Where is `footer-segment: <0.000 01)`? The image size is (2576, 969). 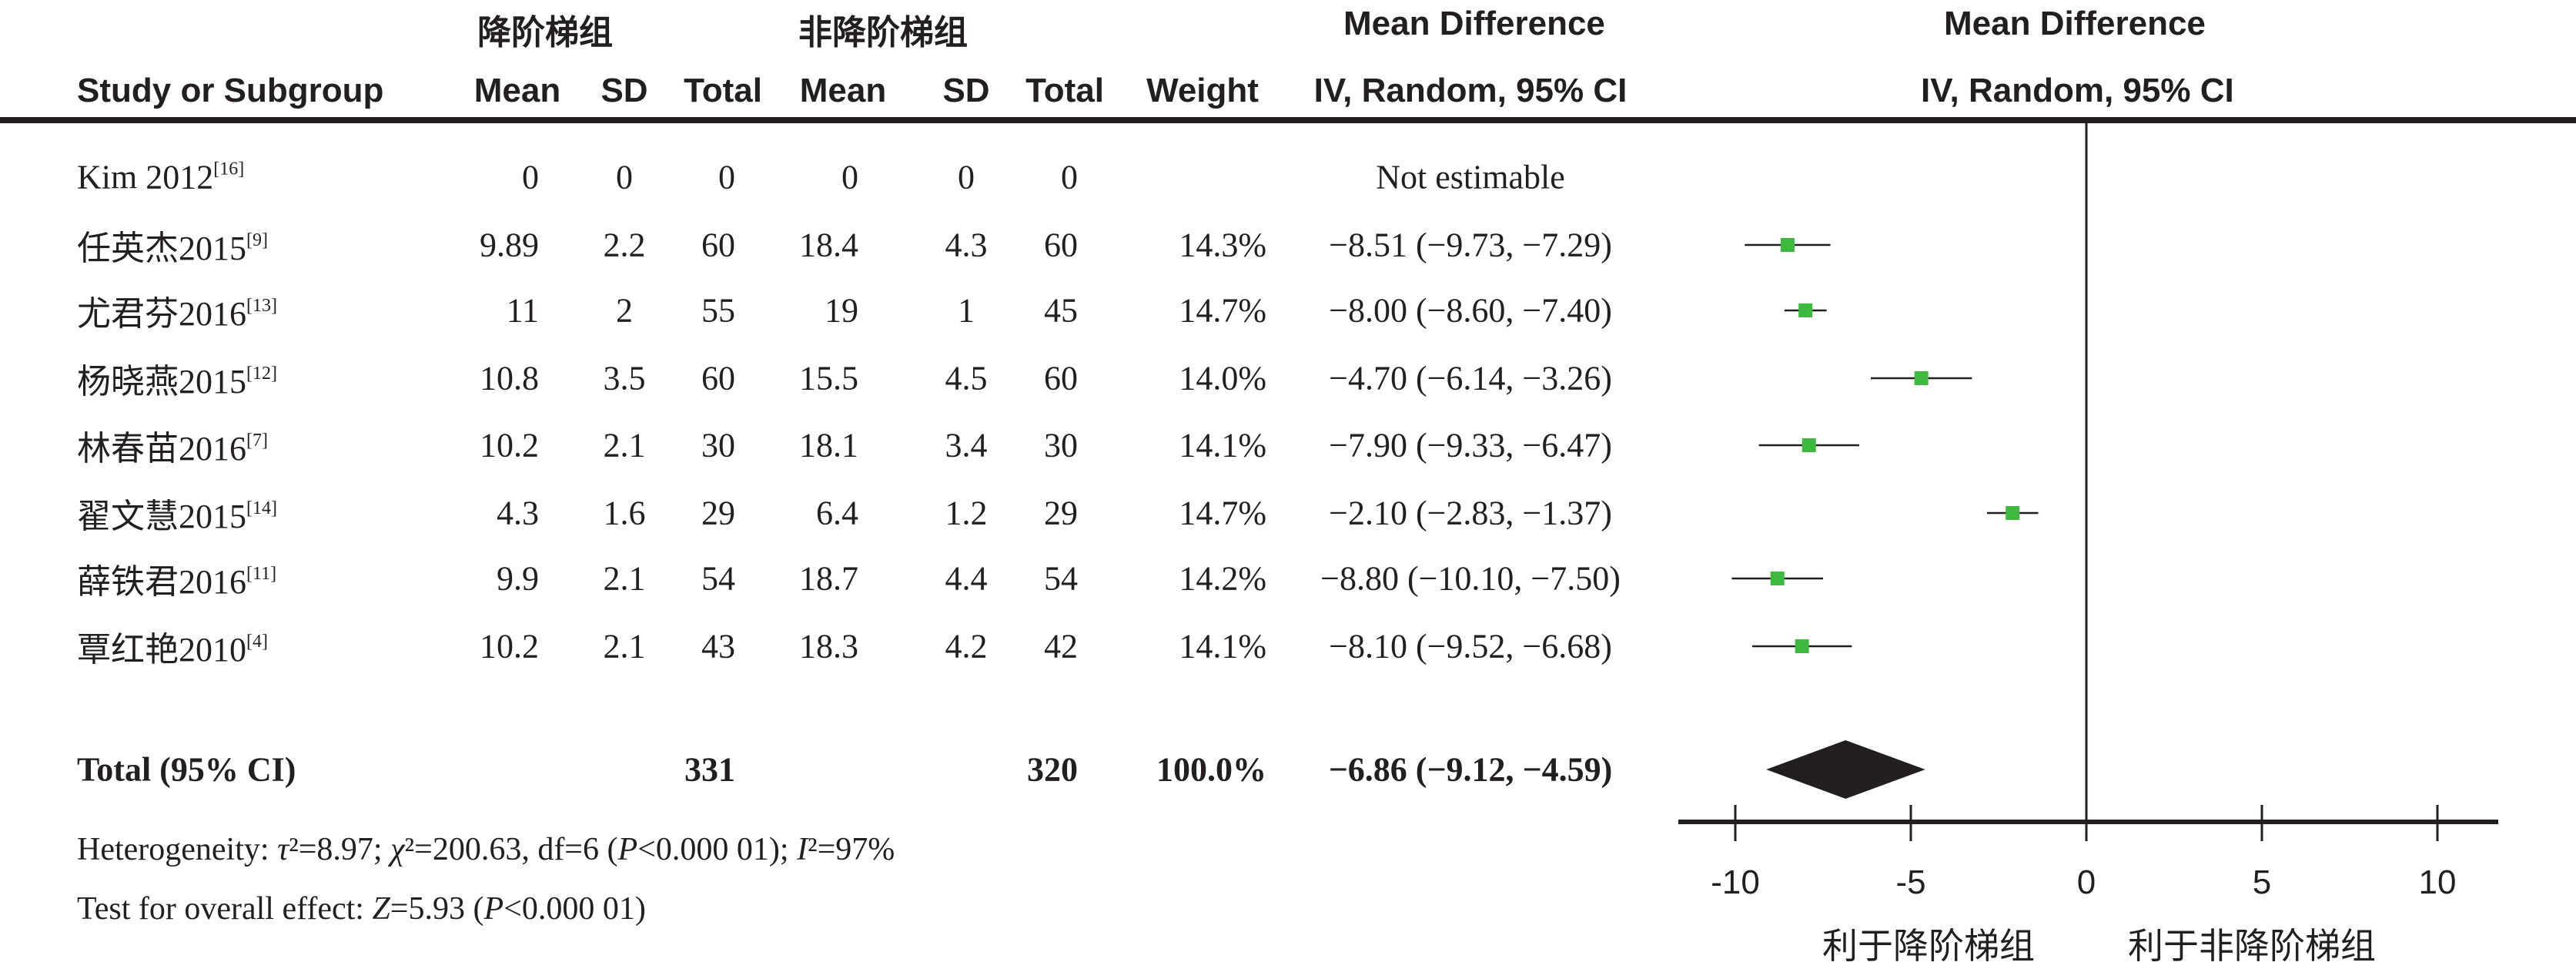 footer-segment: <0.000 01) is located at coordinates (574, 909).